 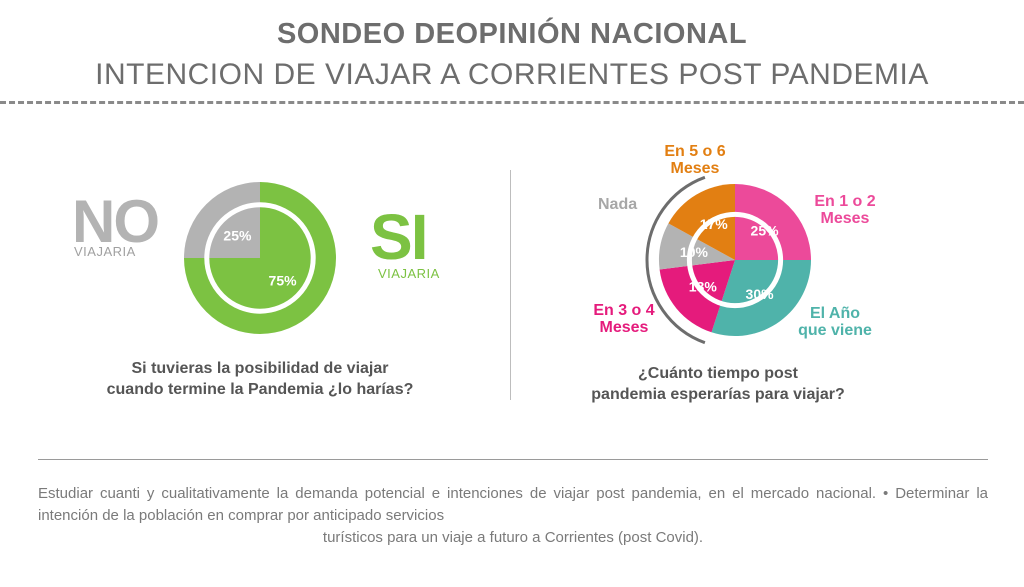 What do you see at coordinates (237, 235) in the screenshot?
I see `pie-value-label: 25%` at bounding box center [237, 235].